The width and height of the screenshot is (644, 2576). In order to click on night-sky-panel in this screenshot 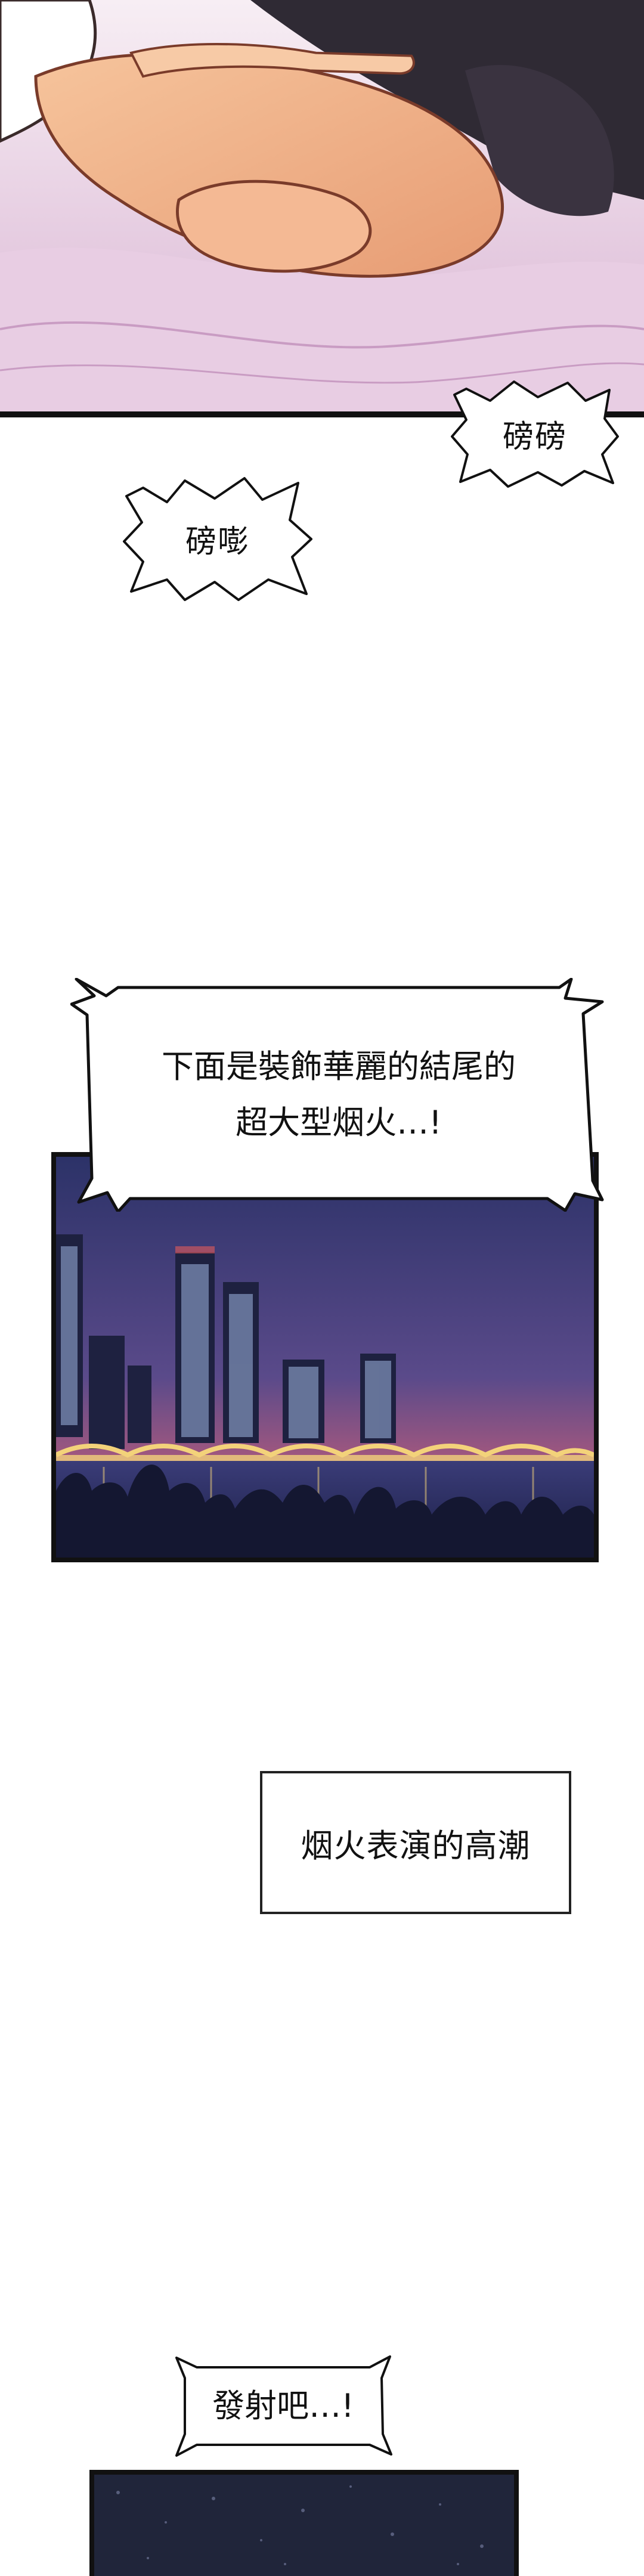, I will do `click(304, 2523)`.